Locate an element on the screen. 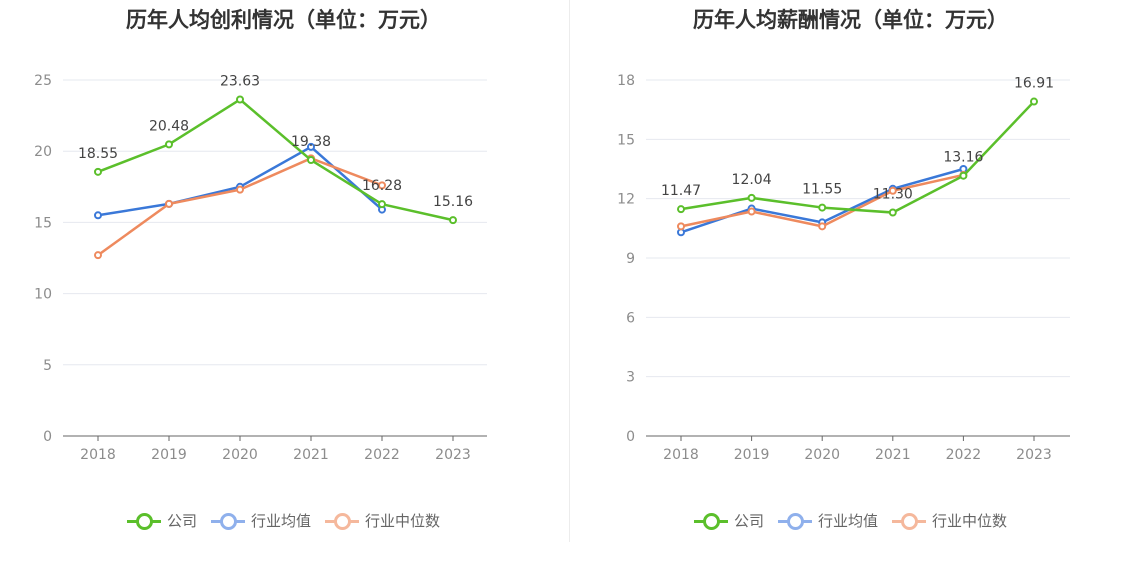 The height and width of the screenshot is (582, 1134). data-label: 16.91 is located at coordinates (1034, 84).